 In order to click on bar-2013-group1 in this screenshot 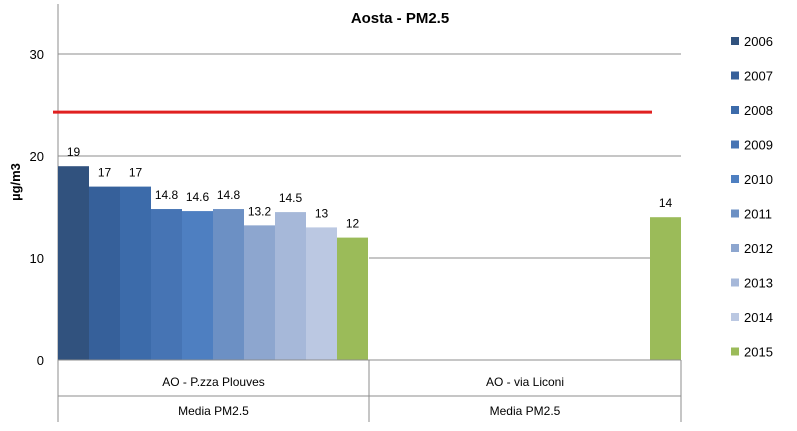, I will do `click(290, 286)`.